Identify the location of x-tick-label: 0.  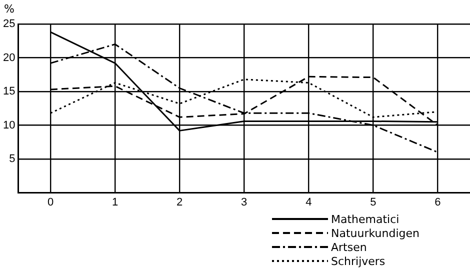
(50, 202).